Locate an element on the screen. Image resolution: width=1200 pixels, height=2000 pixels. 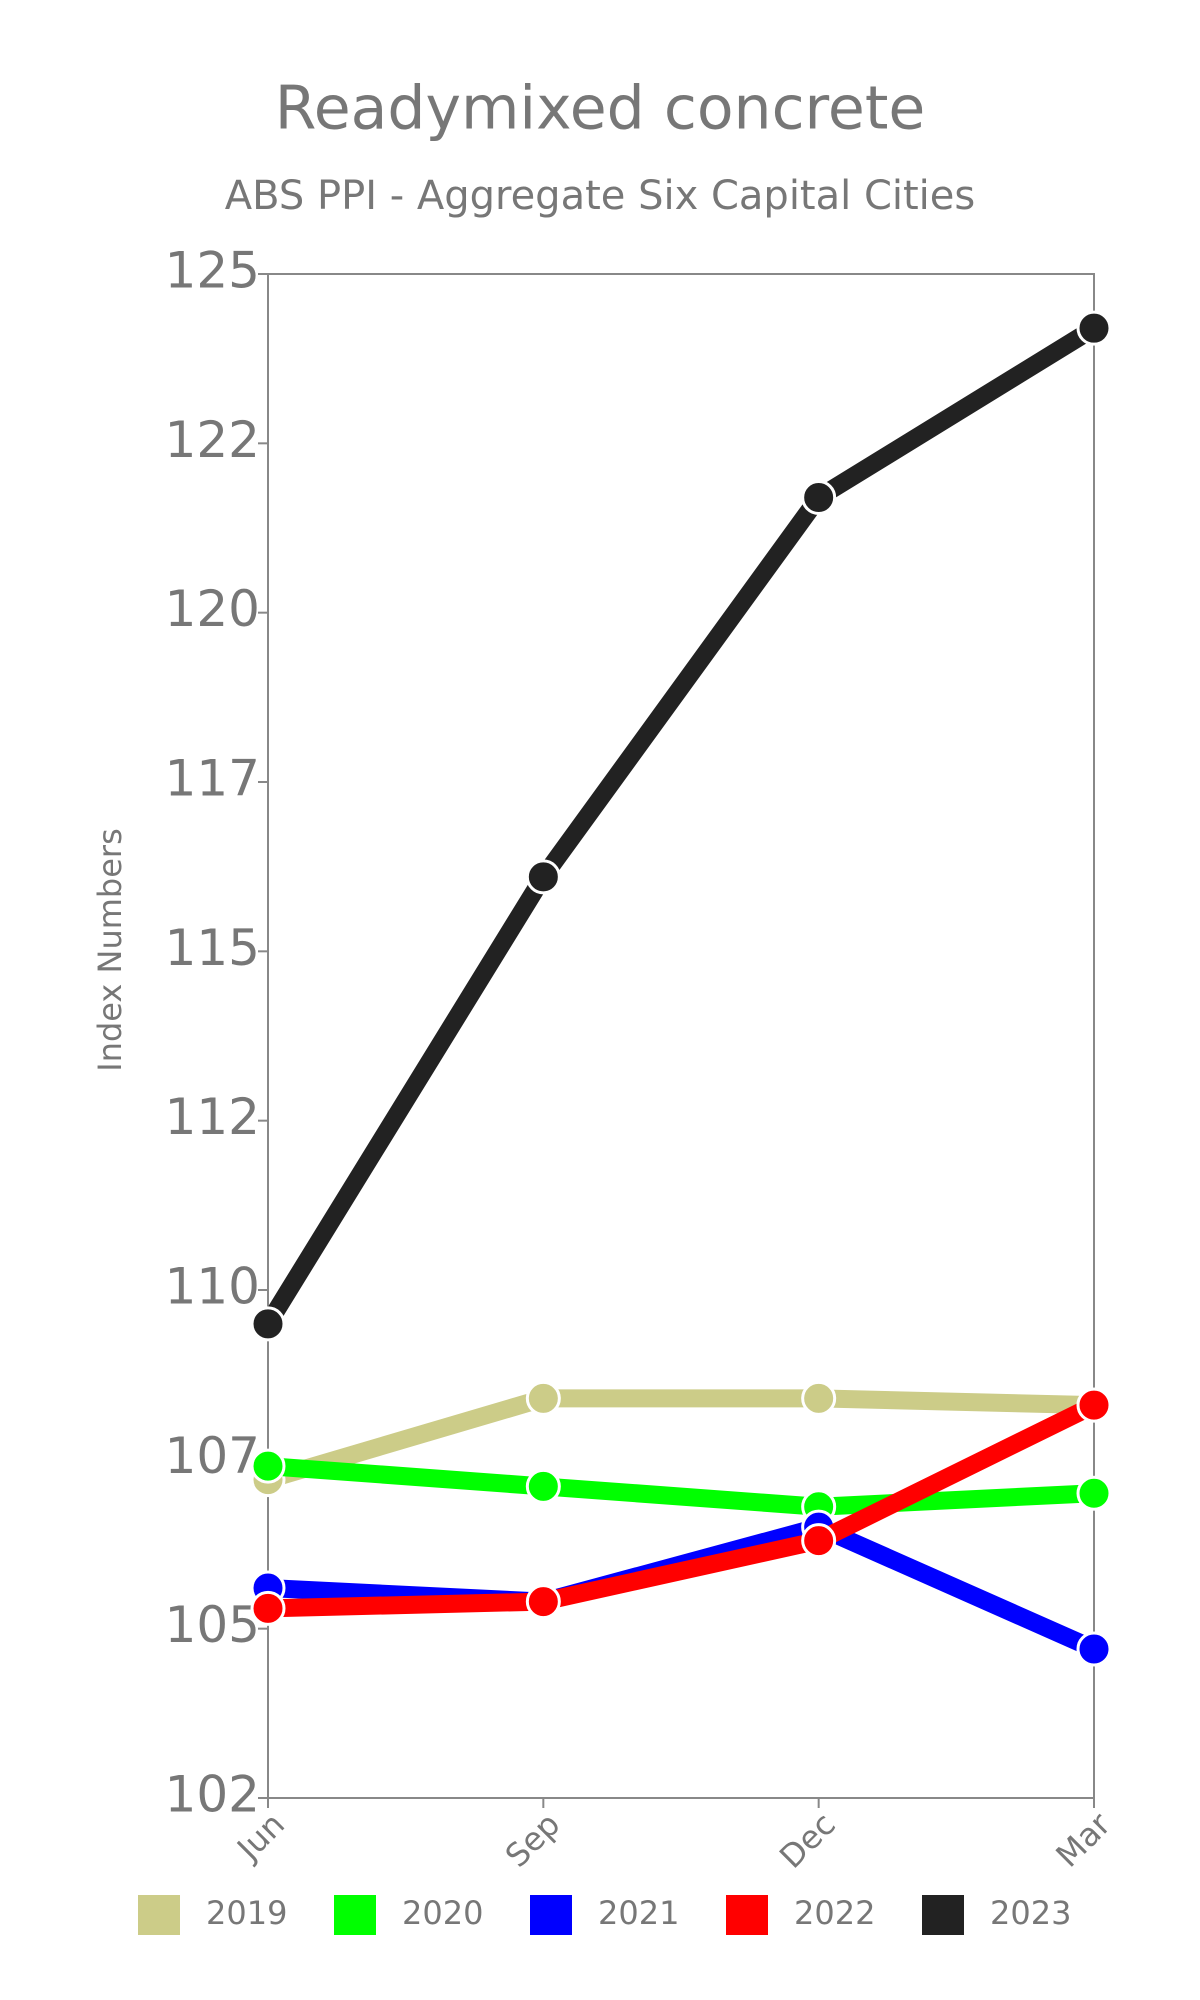
chart-title: Readymixed concrete is located at coordinates (600, 109).